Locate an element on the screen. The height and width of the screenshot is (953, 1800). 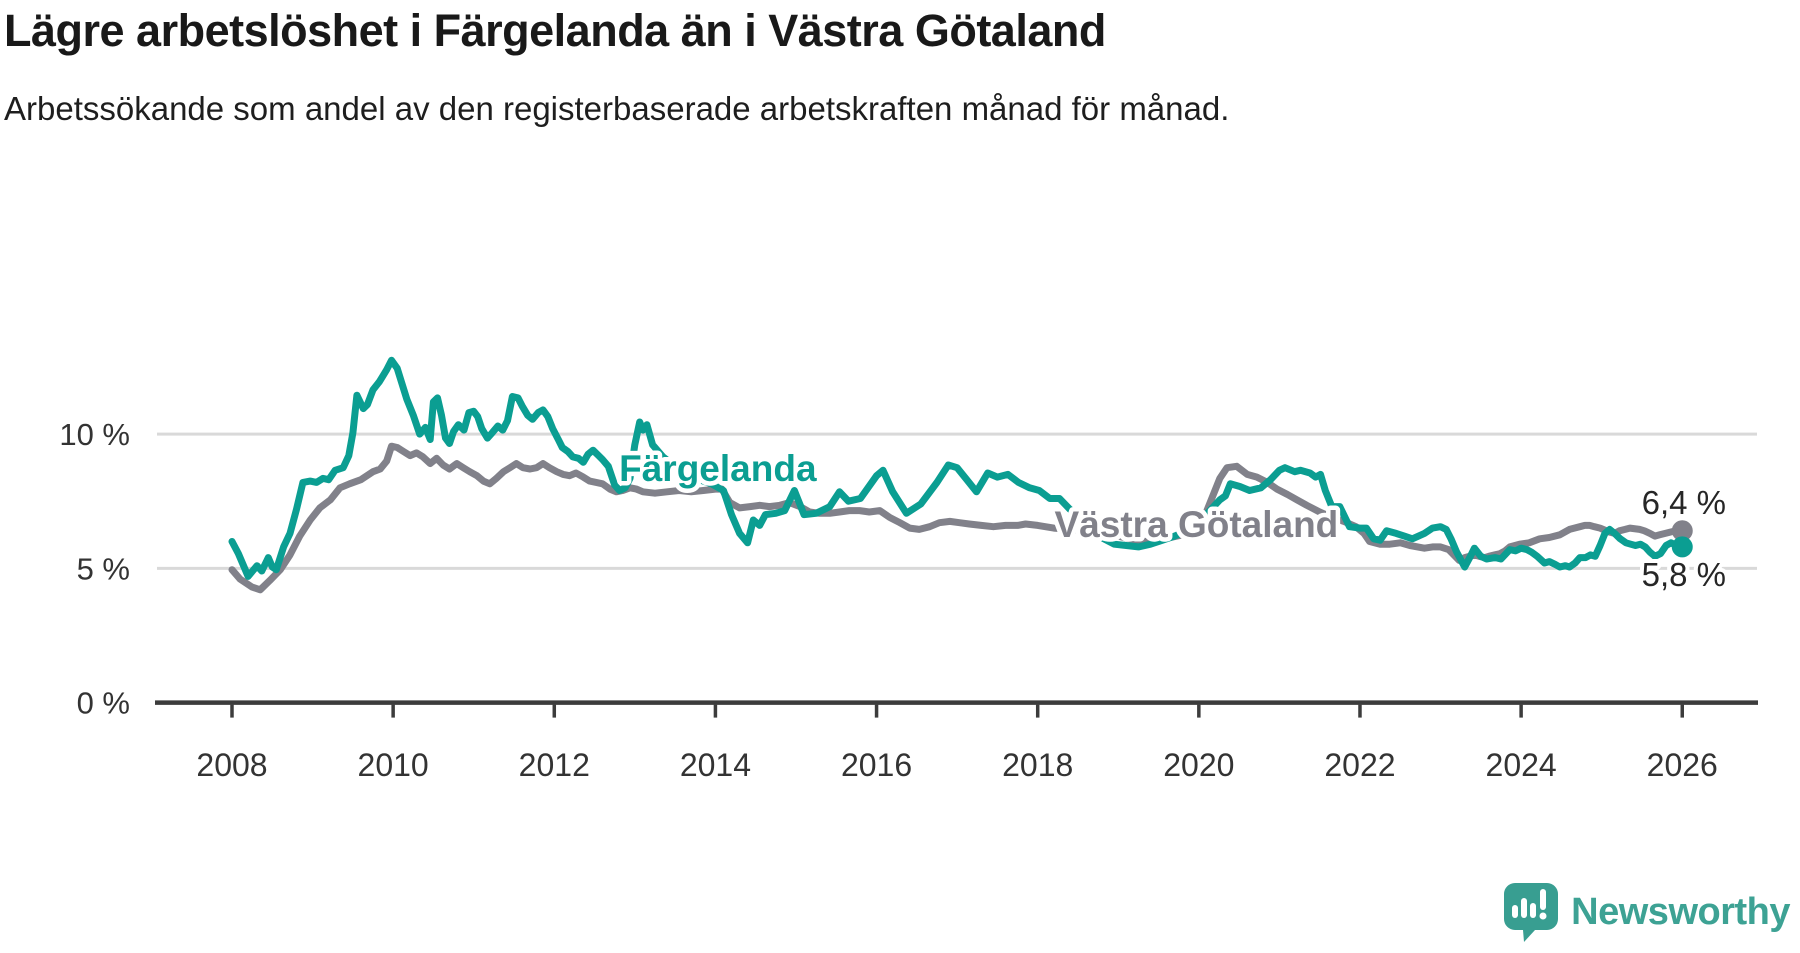
newsworthy-logo-icon is located at coordinates (1531, 912).